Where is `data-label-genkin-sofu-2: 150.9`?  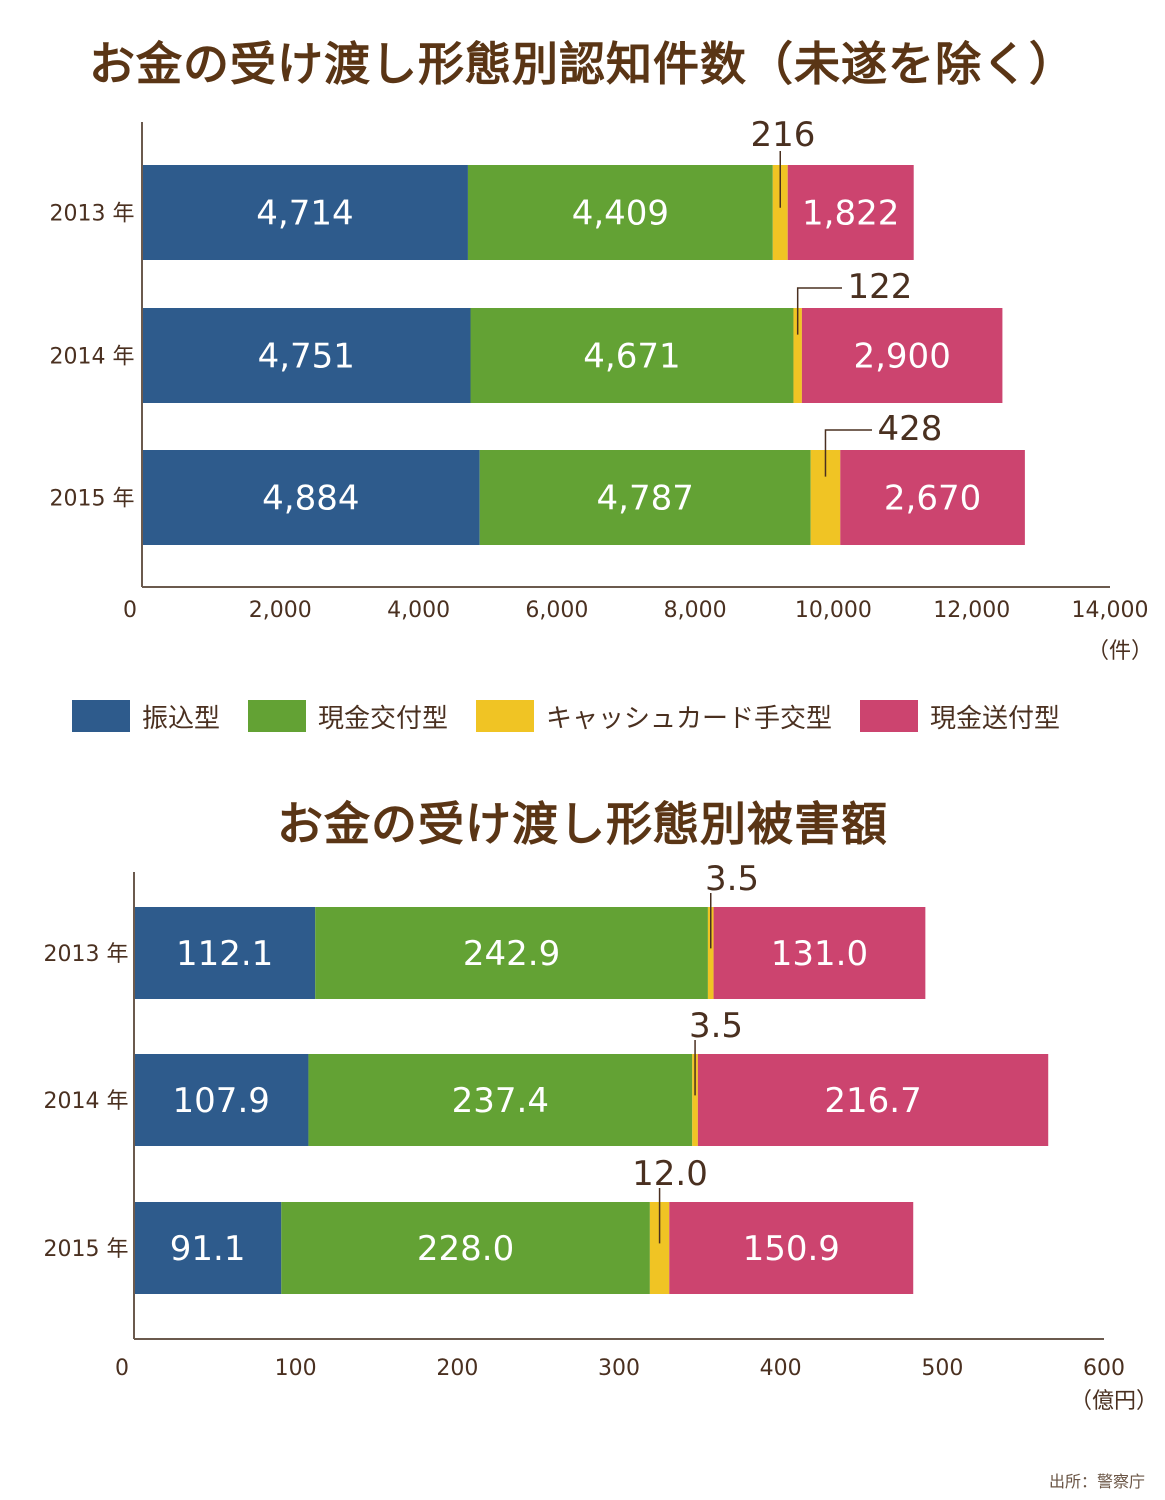
data-label-genkin-sofu-2: 150.9 is located at coordinates (791, 1249).